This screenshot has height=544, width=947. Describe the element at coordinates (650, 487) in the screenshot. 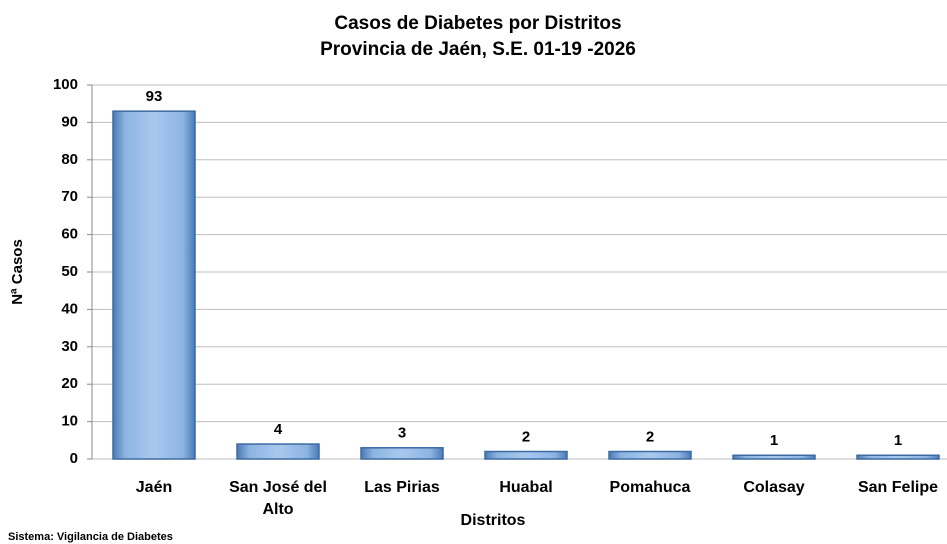

I see `x-tick-label: Pomahuca` at that location.